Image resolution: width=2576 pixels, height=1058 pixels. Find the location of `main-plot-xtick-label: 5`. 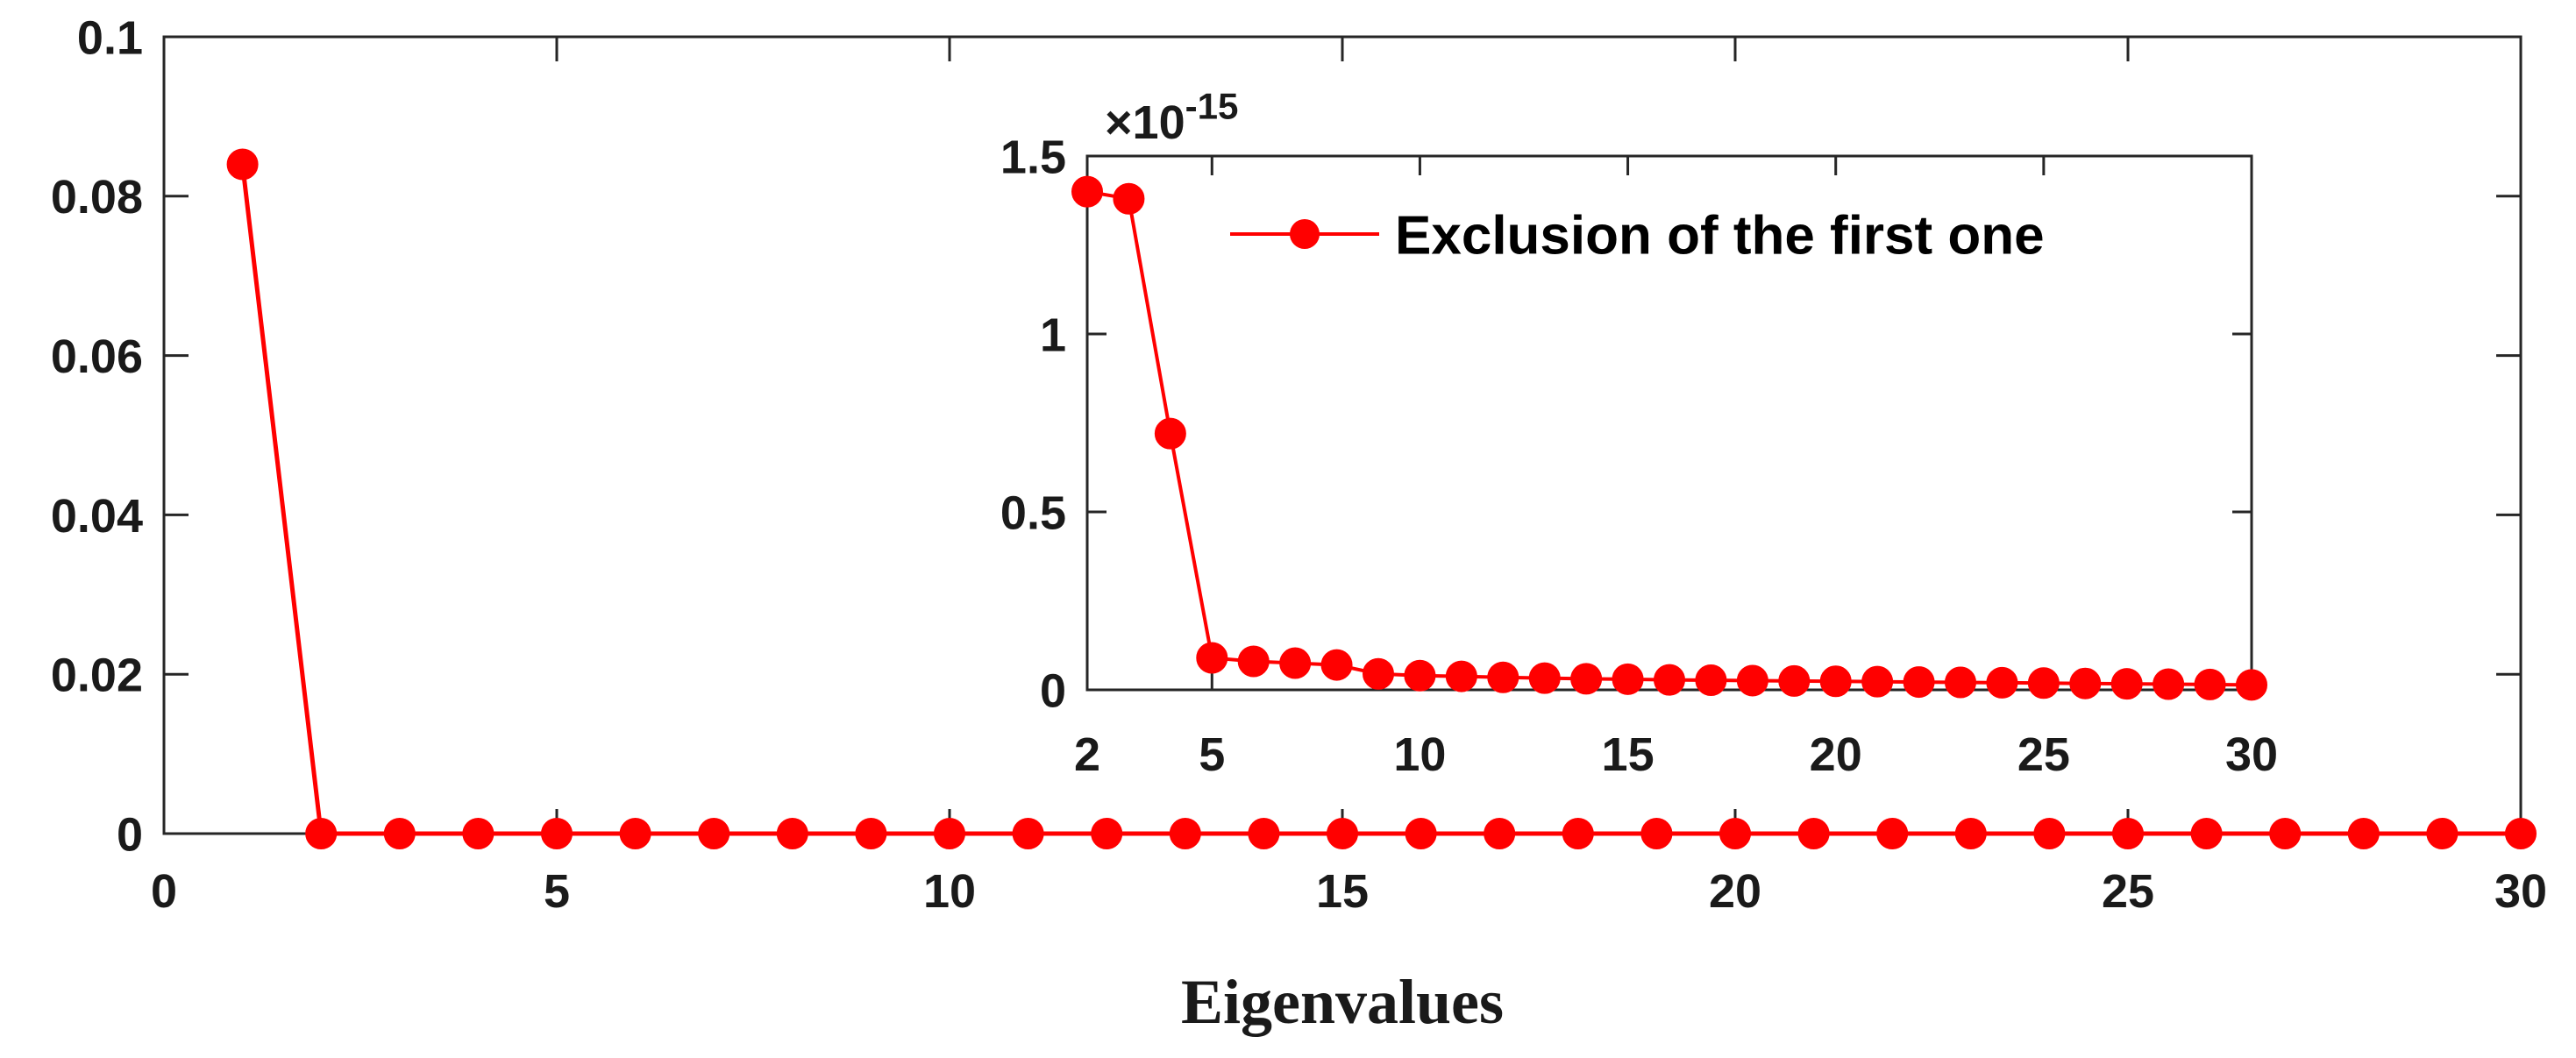

main-plot-xtick-label: 5 is located at coordinates (557, 891).